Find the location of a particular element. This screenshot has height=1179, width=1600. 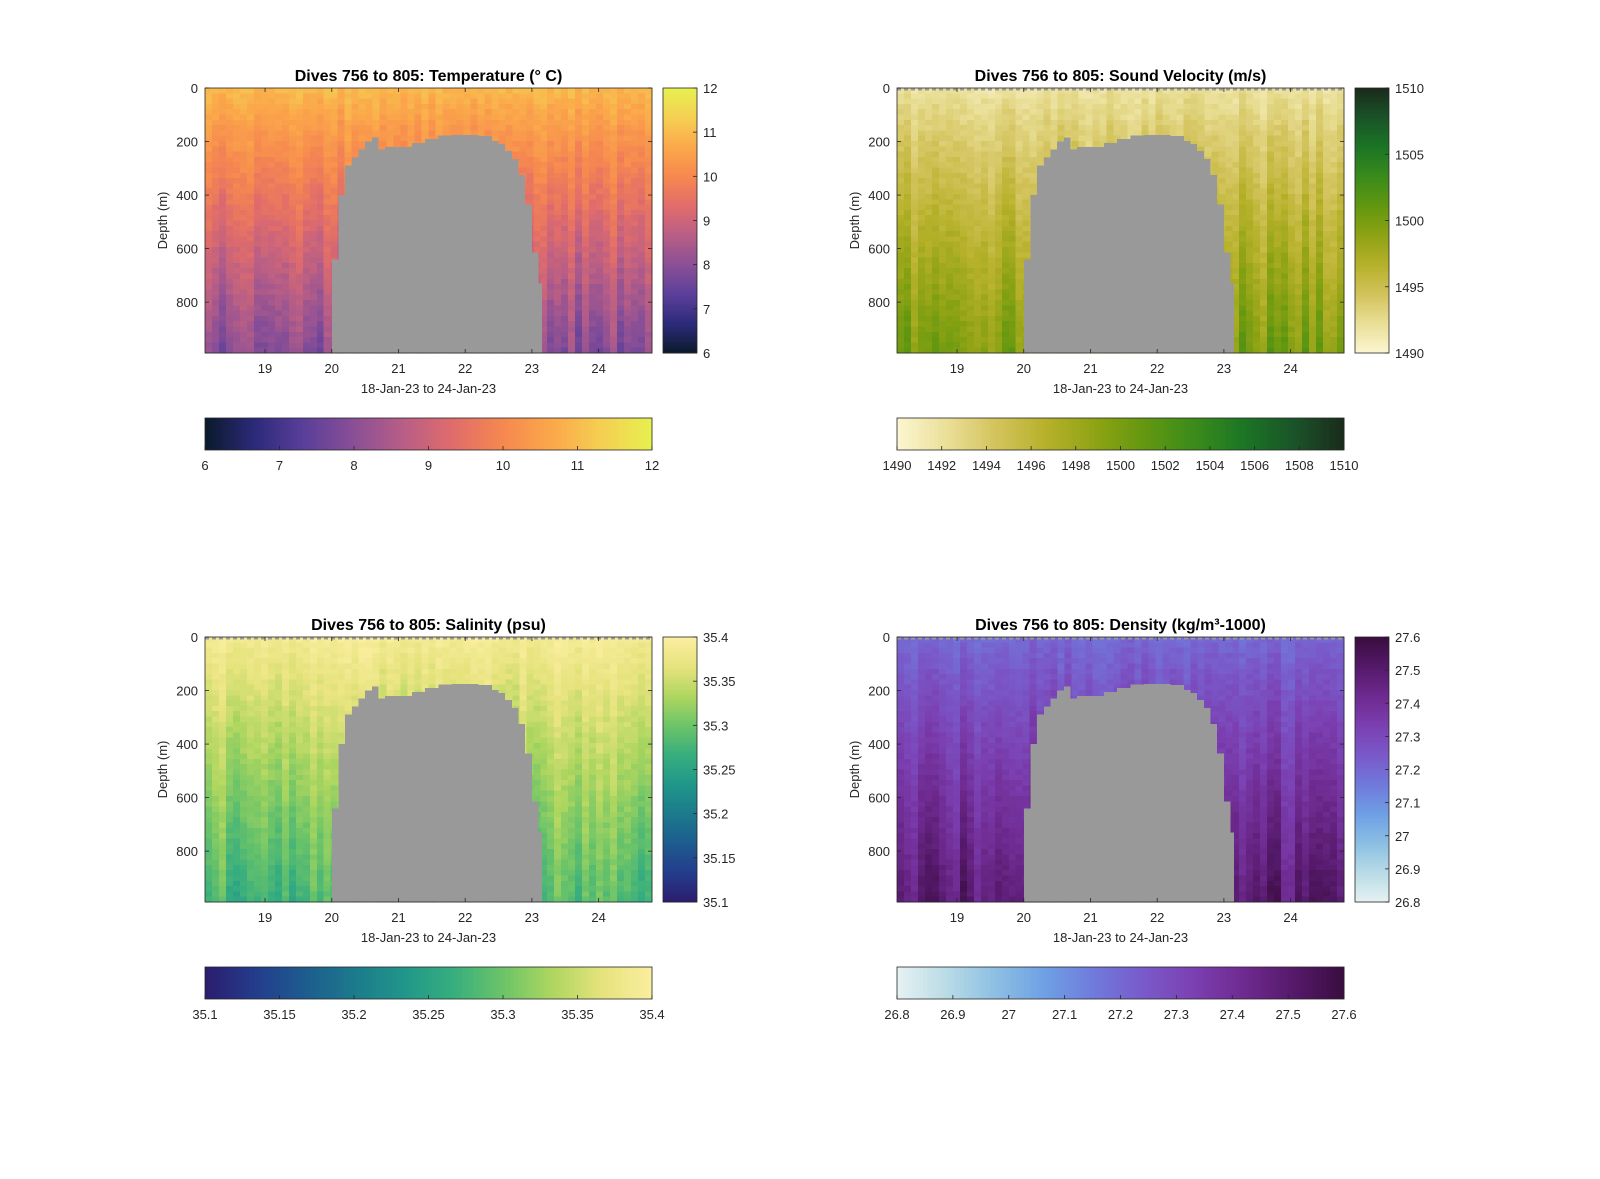

colorbar-right-tick-label: 1505 is located at coordinates (1409, 154).